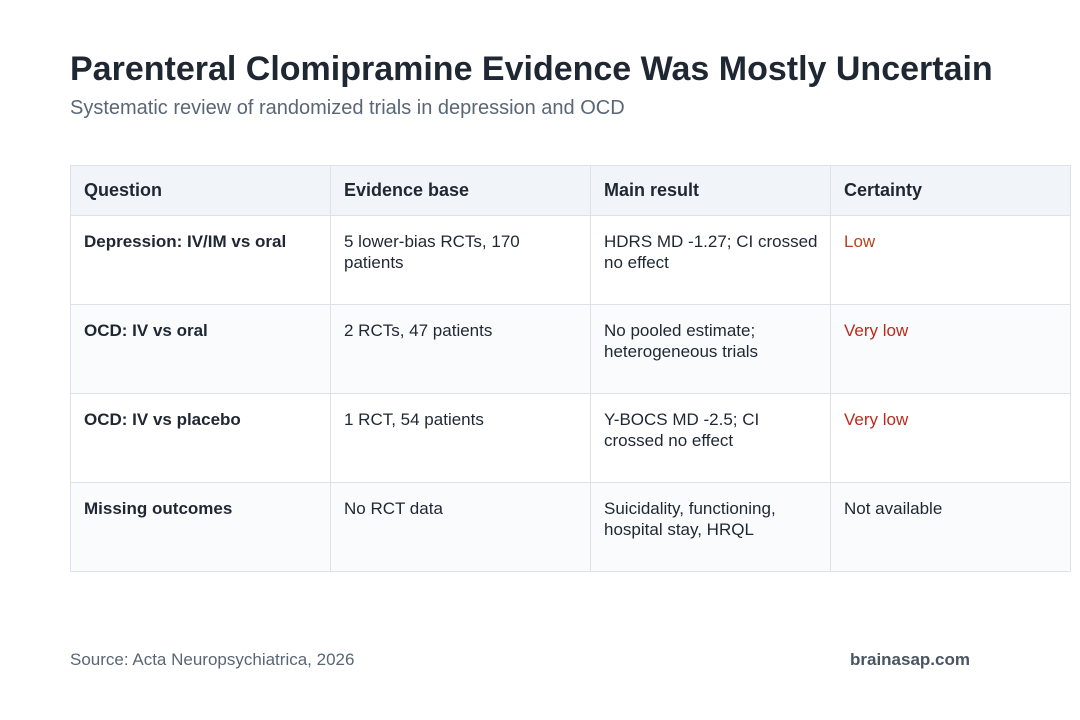 The height and width of the screenshot is (720, 1080). What do you see at coordinates (200, 260) in the screenshot?
I see `question-cell: Depression: IV/IM vs oral` at bounding box center [200, 260].